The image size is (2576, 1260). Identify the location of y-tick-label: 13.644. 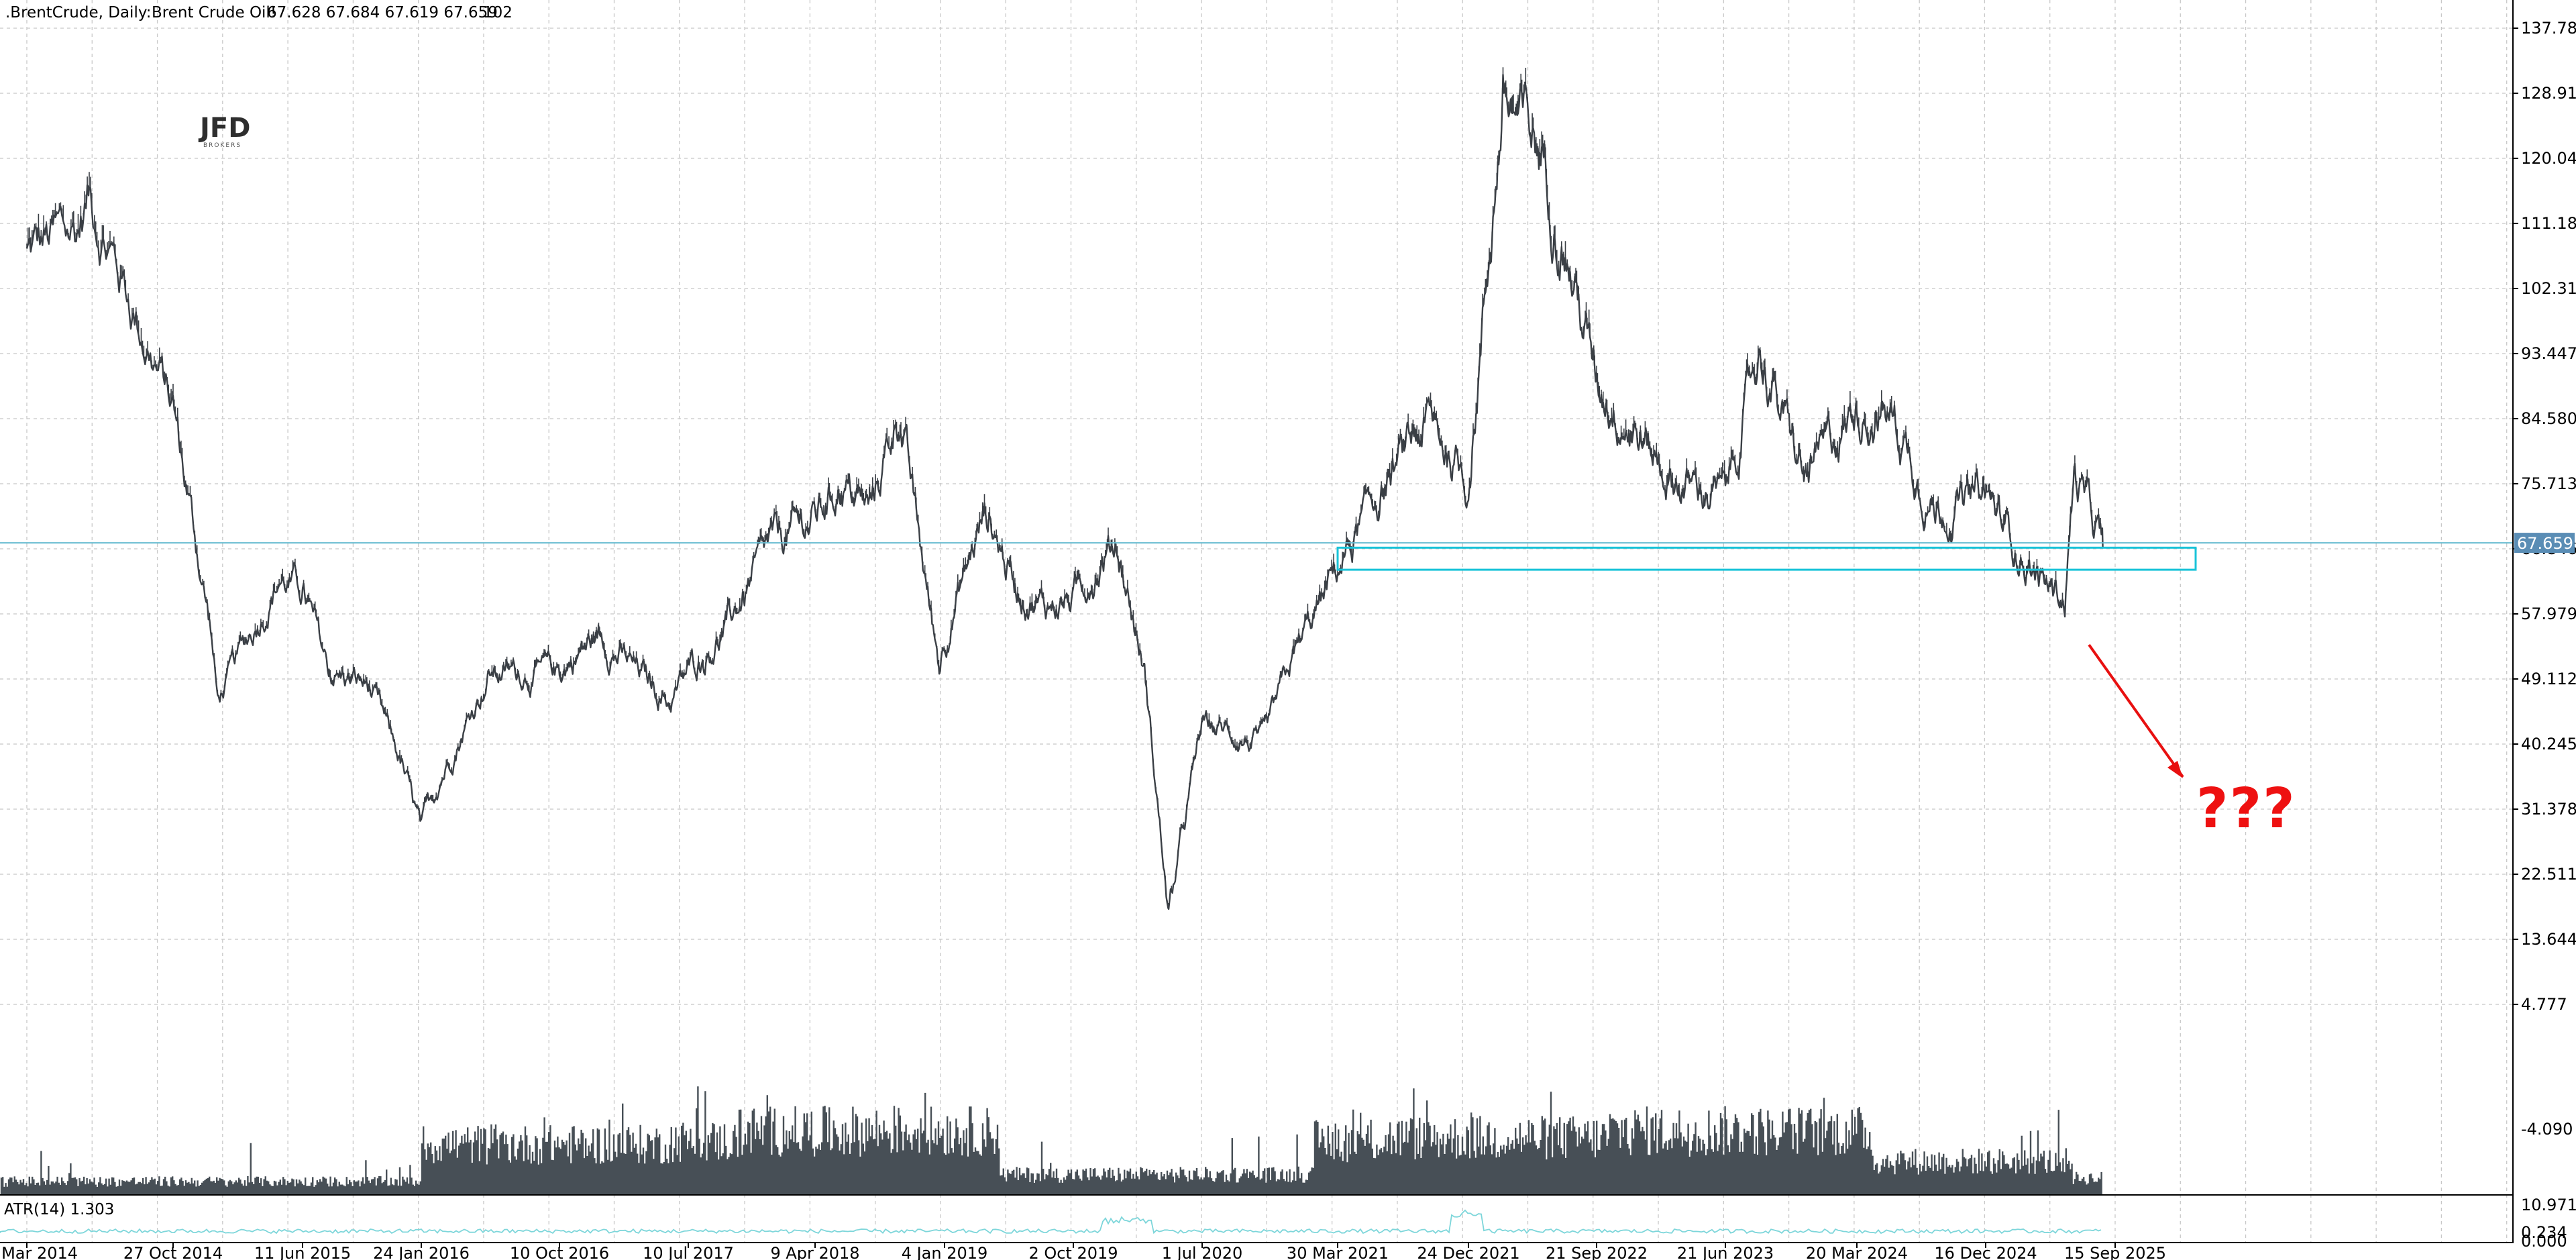
(2548, 939).